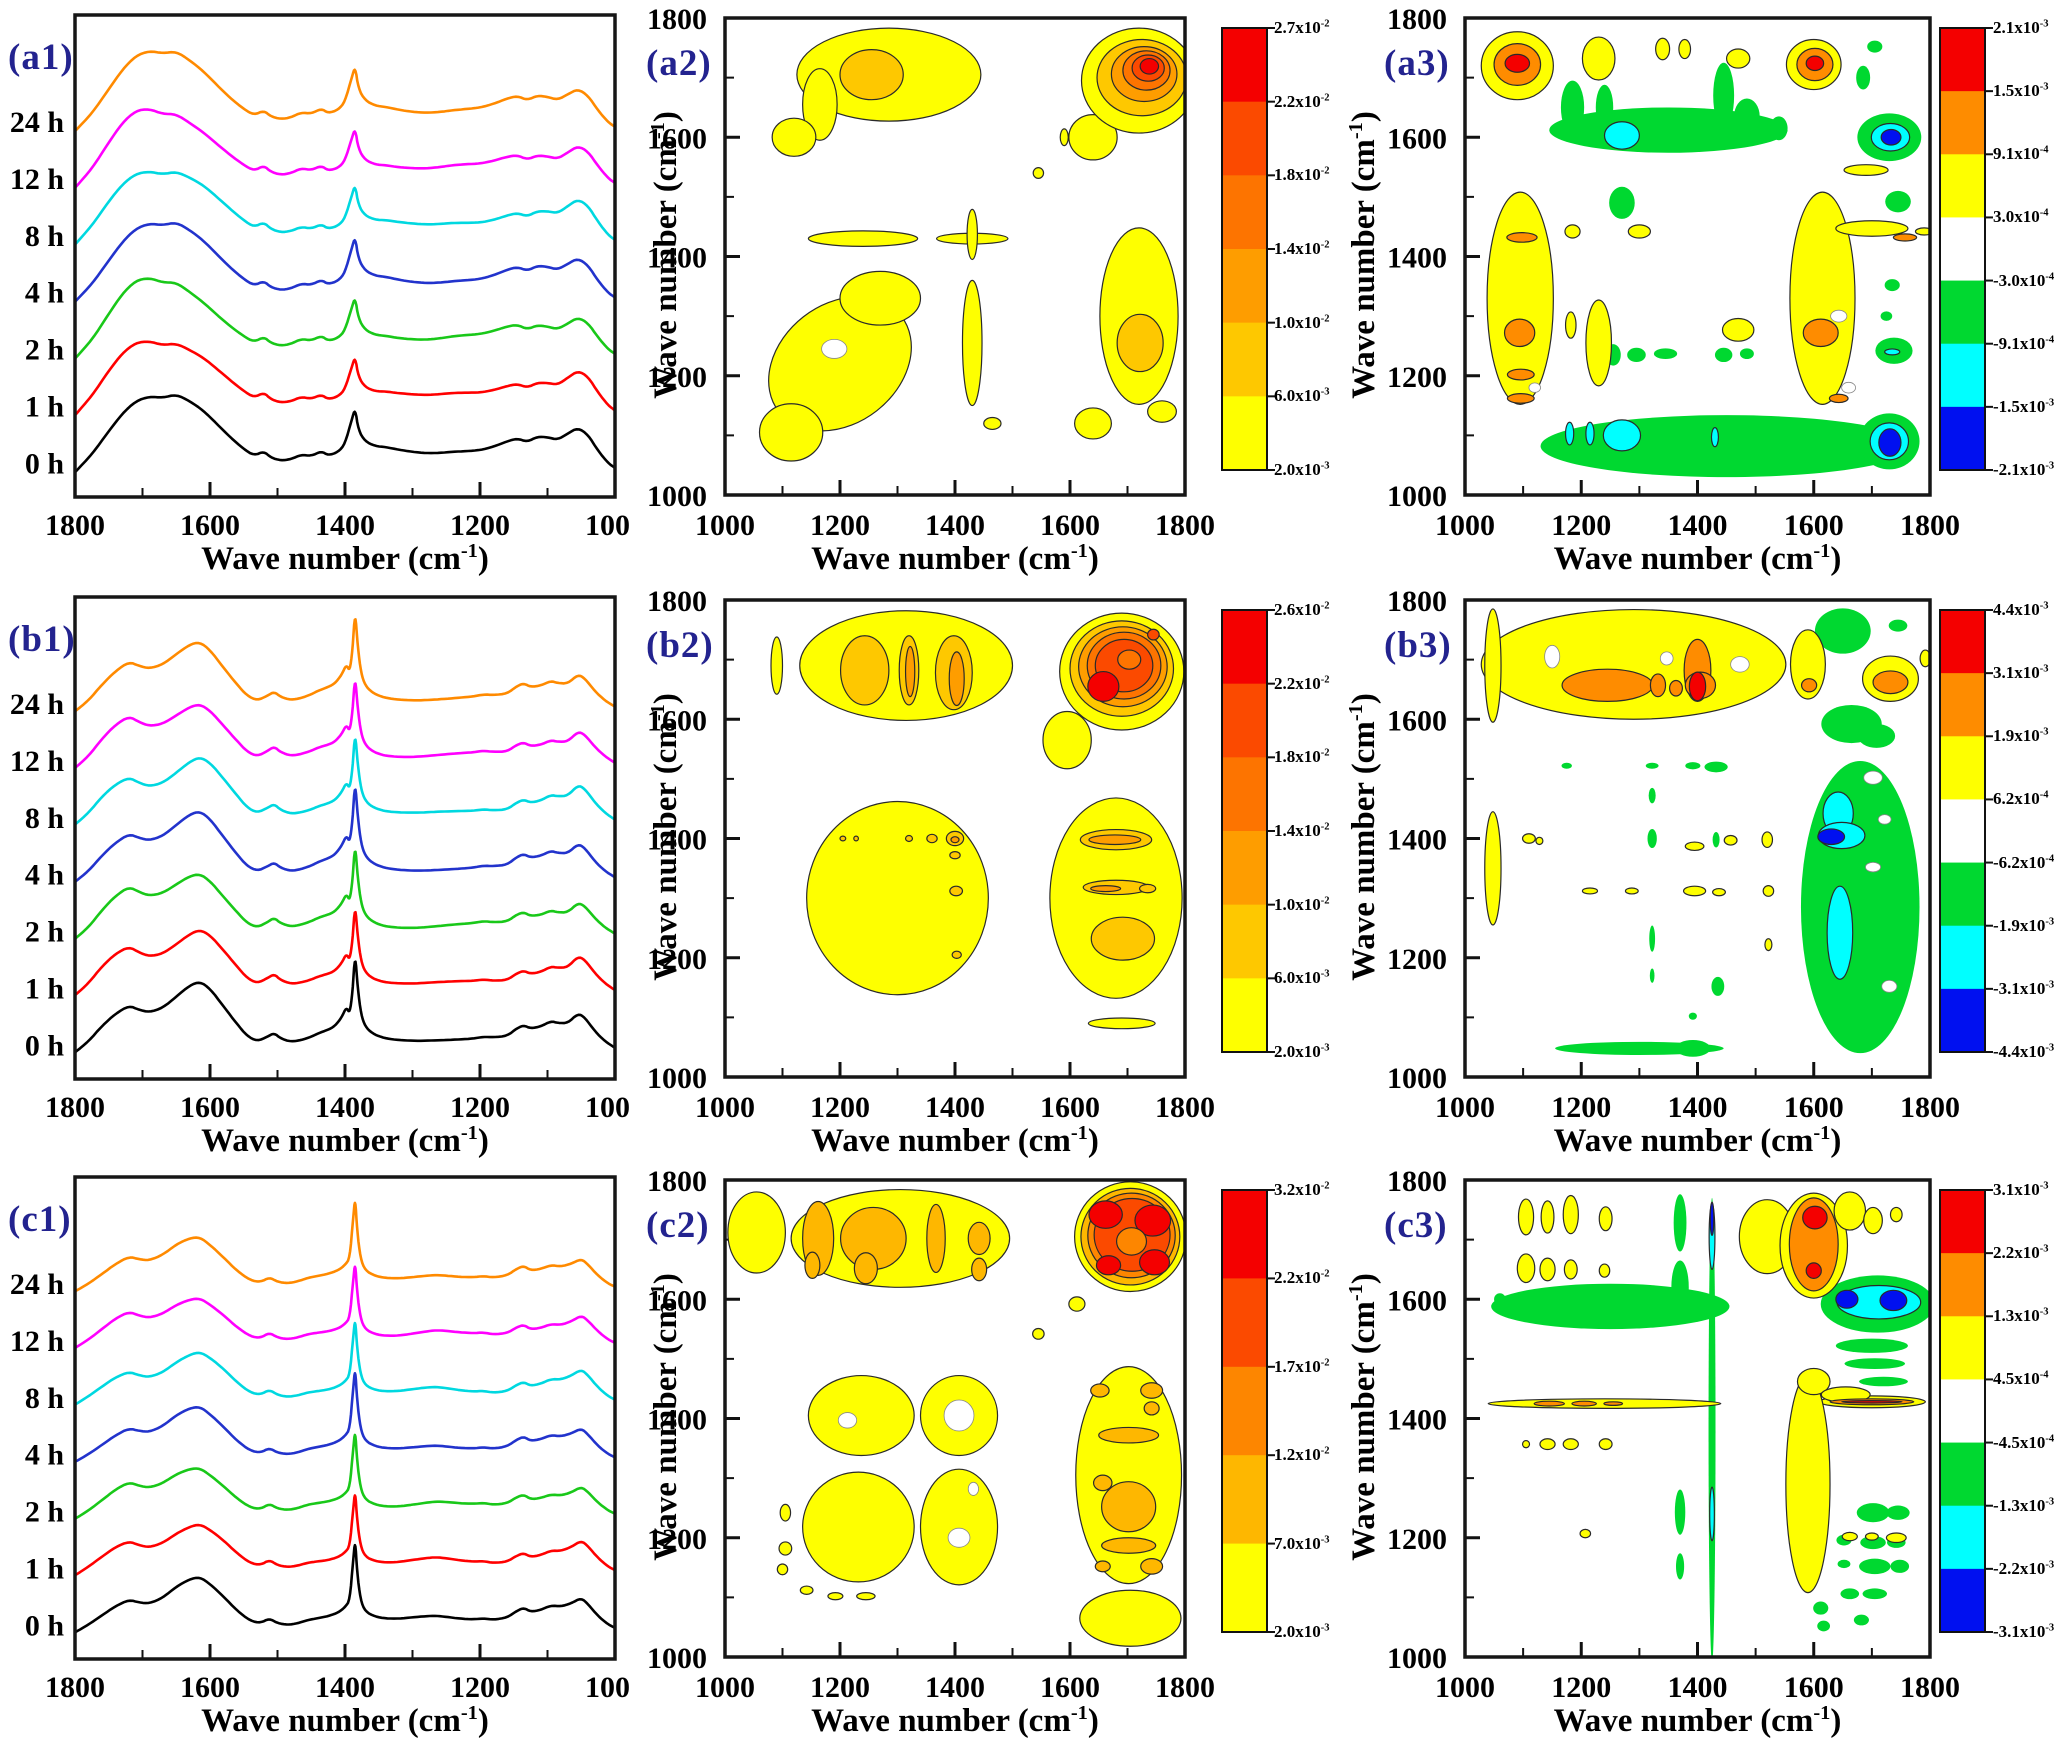 This screenshot has width=2067, height=1740. Describe the element at coordinates (2021, 609) in the screenshot. I see `colorbar-tick-label: 4.4x10-3` at that location.